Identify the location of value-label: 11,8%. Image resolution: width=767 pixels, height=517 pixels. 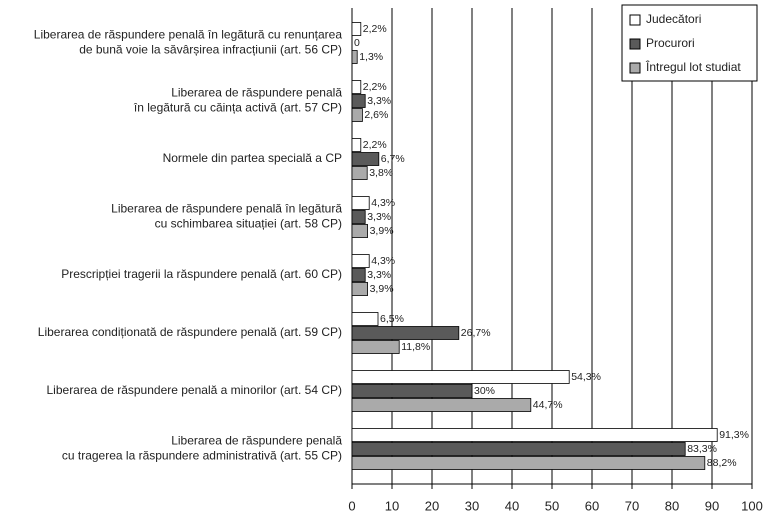
(415, 347).